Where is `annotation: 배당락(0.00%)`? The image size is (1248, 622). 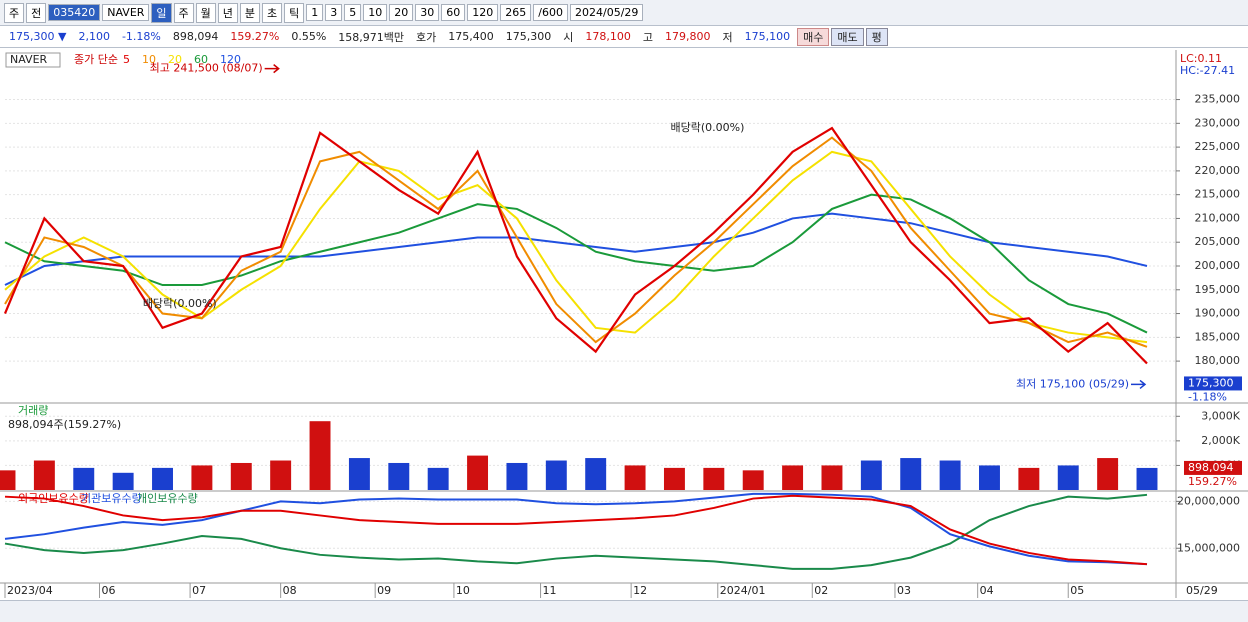
annotation: 배당락(0.00%) is located at coordinates (708, 127).